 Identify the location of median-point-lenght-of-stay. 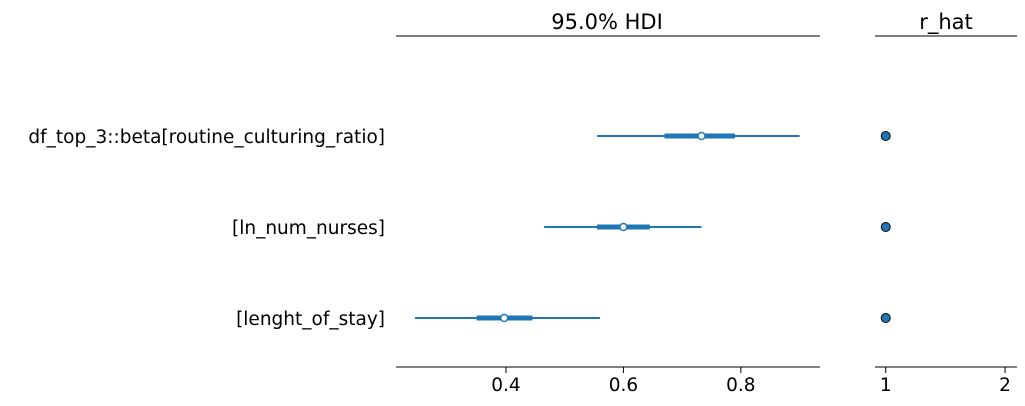
(504, 318).